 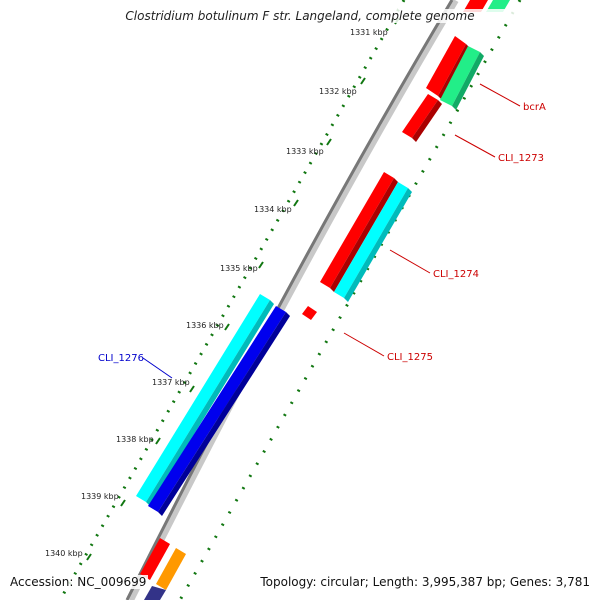 I want to click on gene-label-cli-1274: CLI_1274, so click(x=456, y=274).